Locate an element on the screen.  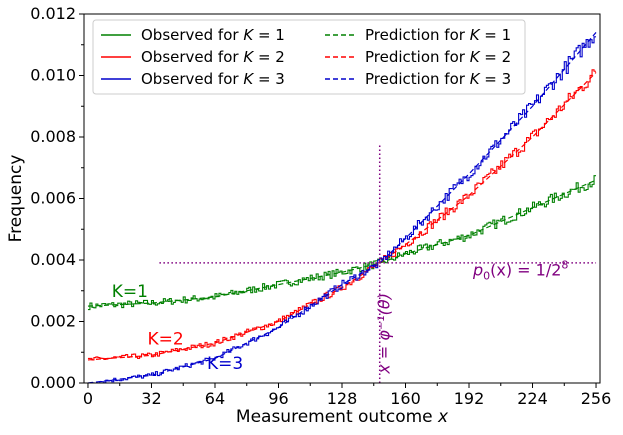
hline-label-p: p is located at coordinates (477, 269).